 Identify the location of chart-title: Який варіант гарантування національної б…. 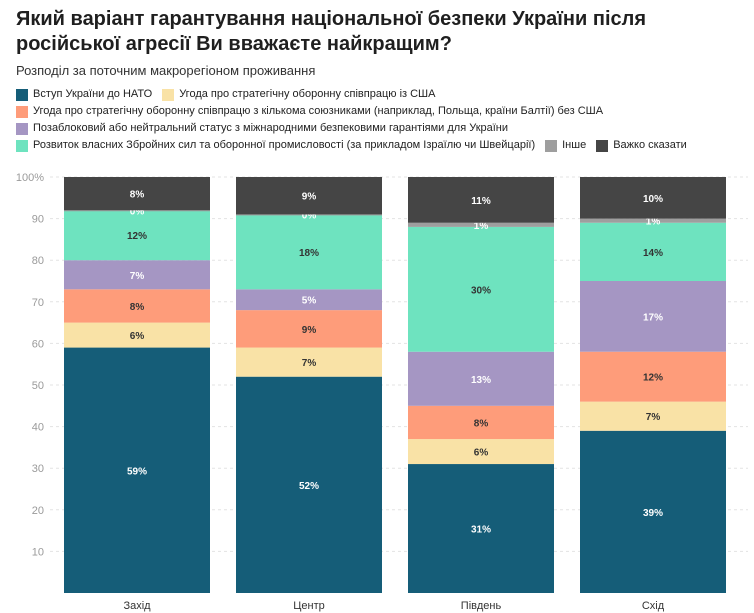
(331, 31).